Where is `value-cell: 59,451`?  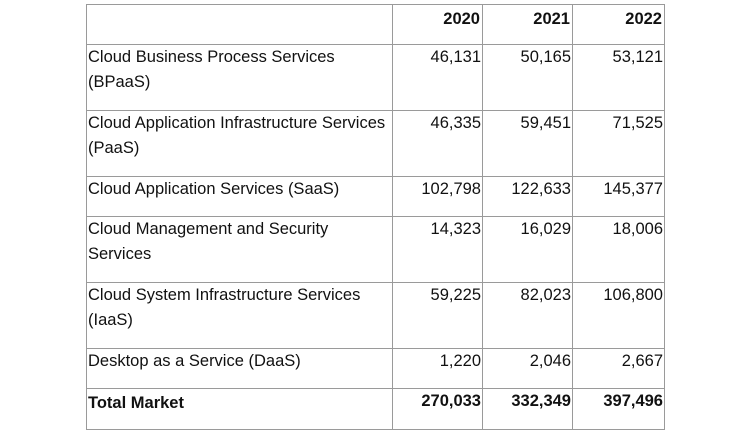 value-cell: 59,451 is located at coordinates (527, 143).